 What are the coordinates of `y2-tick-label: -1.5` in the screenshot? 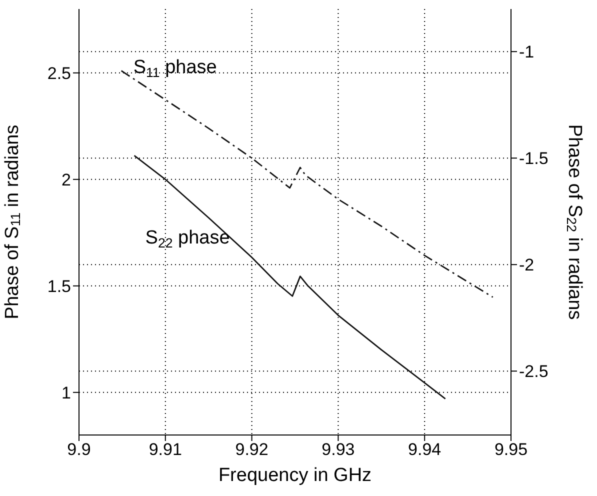 It's located at (533, 158).